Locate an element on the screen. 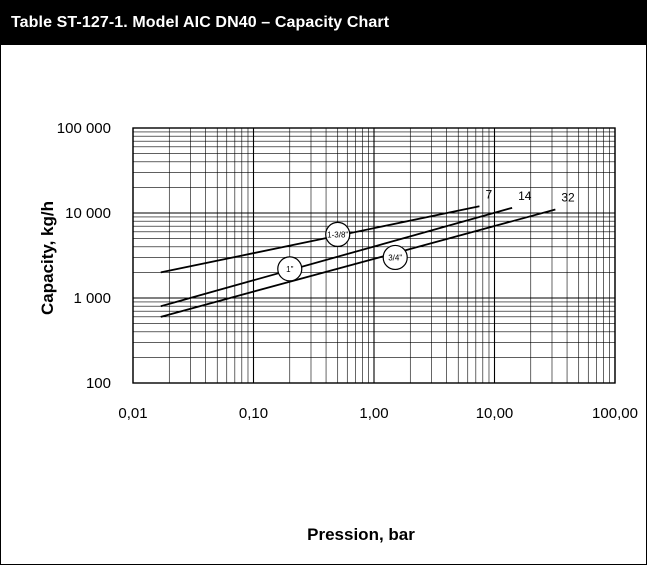 The width and height of the screenshot is (647, 565). y-tick-label: 1 000 is located at coordinates (92, 298).